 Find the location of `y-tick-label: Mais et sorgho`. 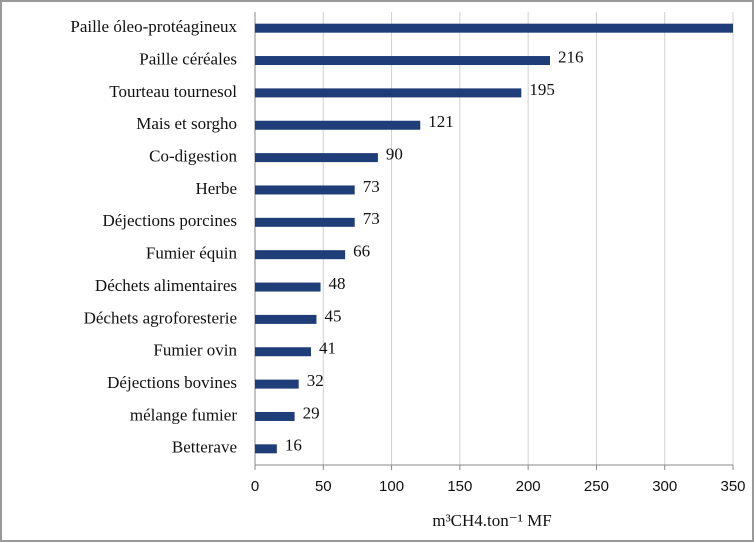

y-tick-label: Mais et sorgho is located at coordinates (186, 123).